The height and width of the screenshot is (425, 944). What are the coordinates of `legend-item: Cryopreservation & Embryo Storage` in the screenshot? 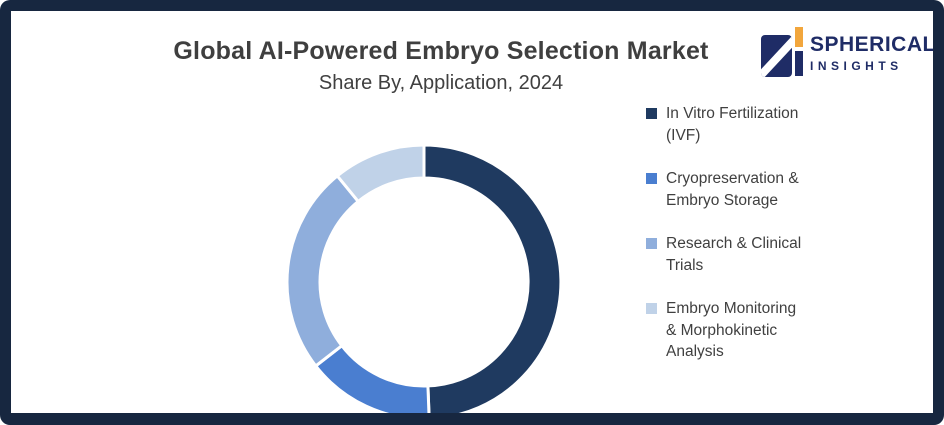 It's located at (741, 189).